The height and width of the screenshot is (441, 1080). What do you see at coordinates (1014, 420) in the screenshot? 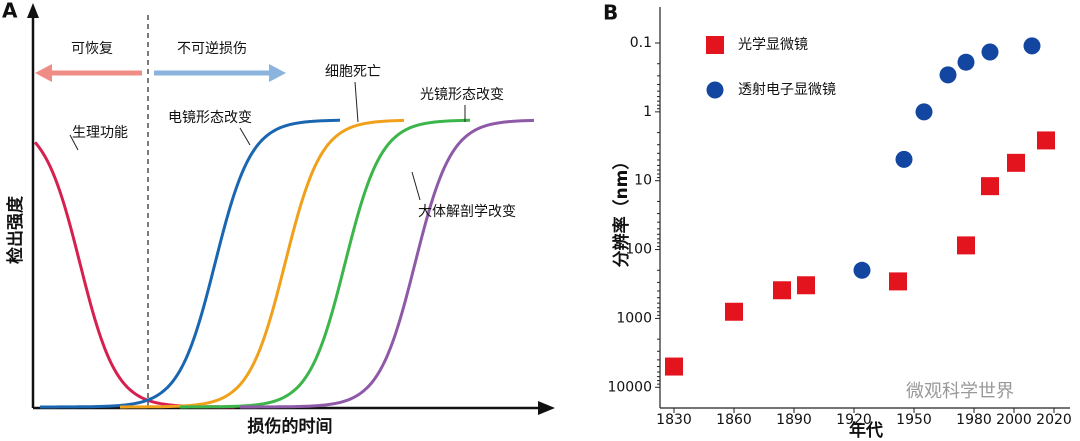
I see `x-tick-label: 2000` at bounding box center [1014, 420].